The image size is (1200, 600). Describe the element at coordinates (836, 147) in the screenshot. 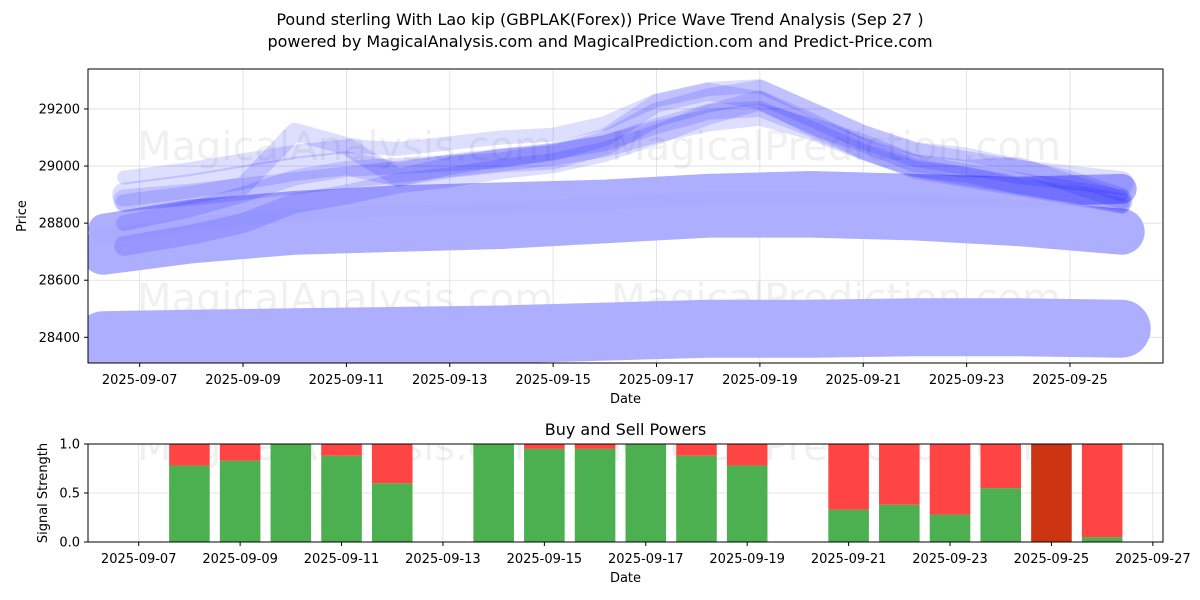

I see `watermark-text: MagicalPrediction.com` at that location.